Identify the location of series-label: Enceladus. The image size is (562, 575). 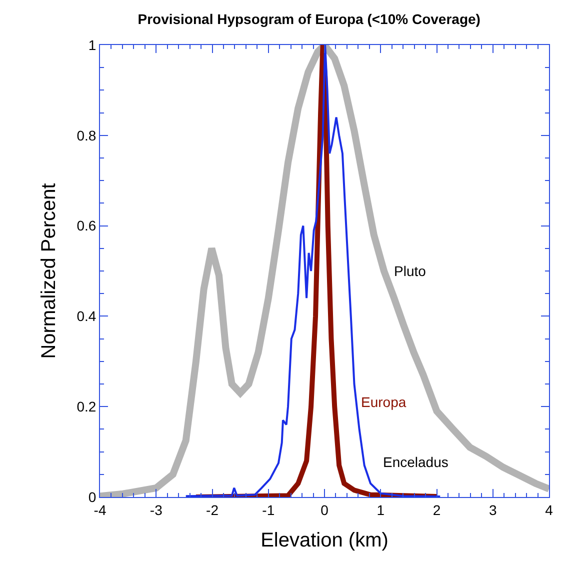
(415, 462).